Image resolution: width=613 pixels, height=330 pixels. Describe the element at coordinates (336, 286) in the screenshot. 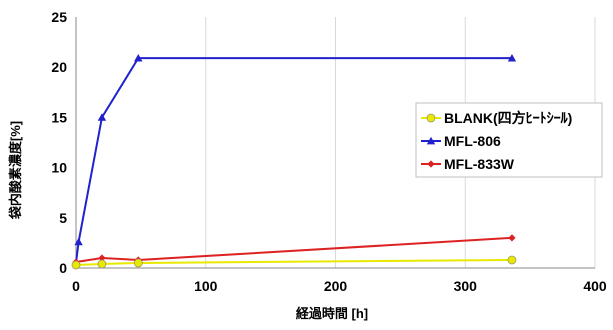

I see `x-tick-label: 200` at that location.